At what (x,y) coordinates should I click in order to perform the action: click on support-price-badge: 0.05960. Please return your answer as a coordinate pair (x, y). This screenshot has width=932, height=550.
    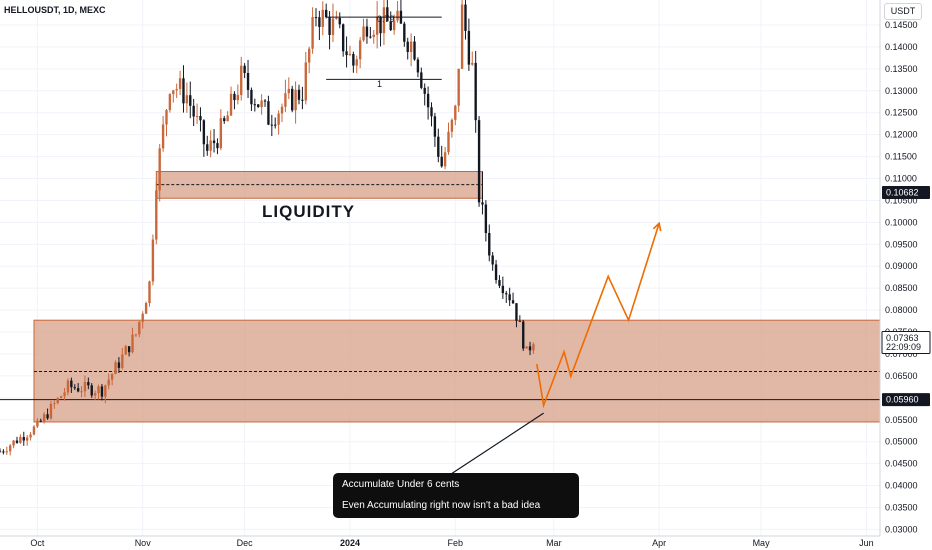
    Looking at the image, I should click on (902, 400).